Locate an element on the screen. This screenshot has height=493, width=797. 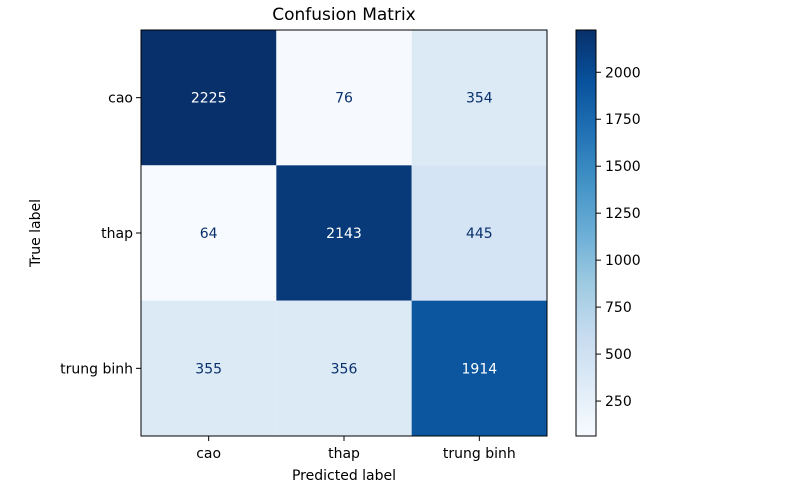
x-tick-label: thap is located at coordinates (344, 454).